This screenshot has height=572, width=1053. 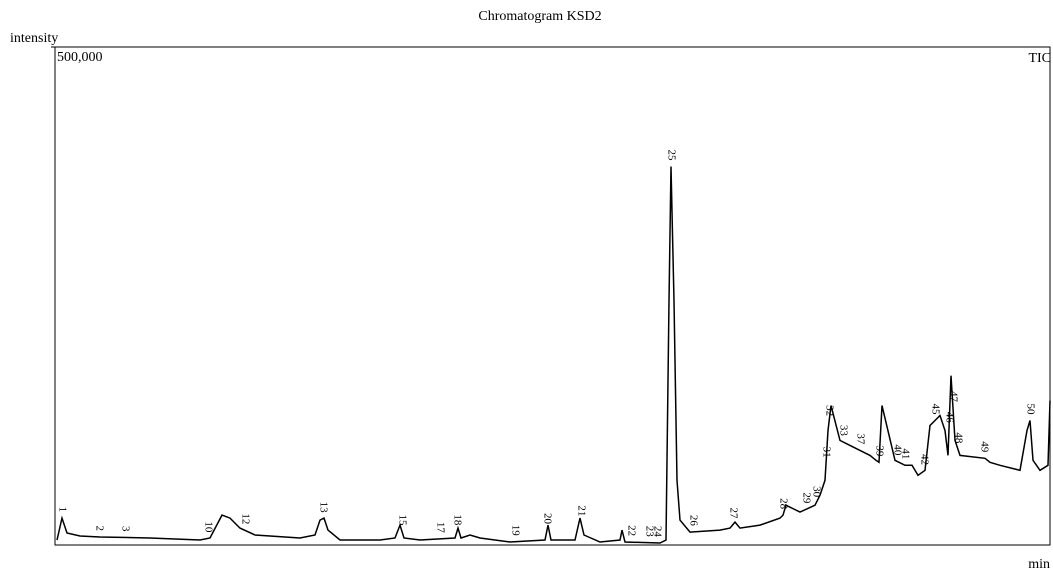 I want to click on peak-label: 30, so click(x=816, y=492).